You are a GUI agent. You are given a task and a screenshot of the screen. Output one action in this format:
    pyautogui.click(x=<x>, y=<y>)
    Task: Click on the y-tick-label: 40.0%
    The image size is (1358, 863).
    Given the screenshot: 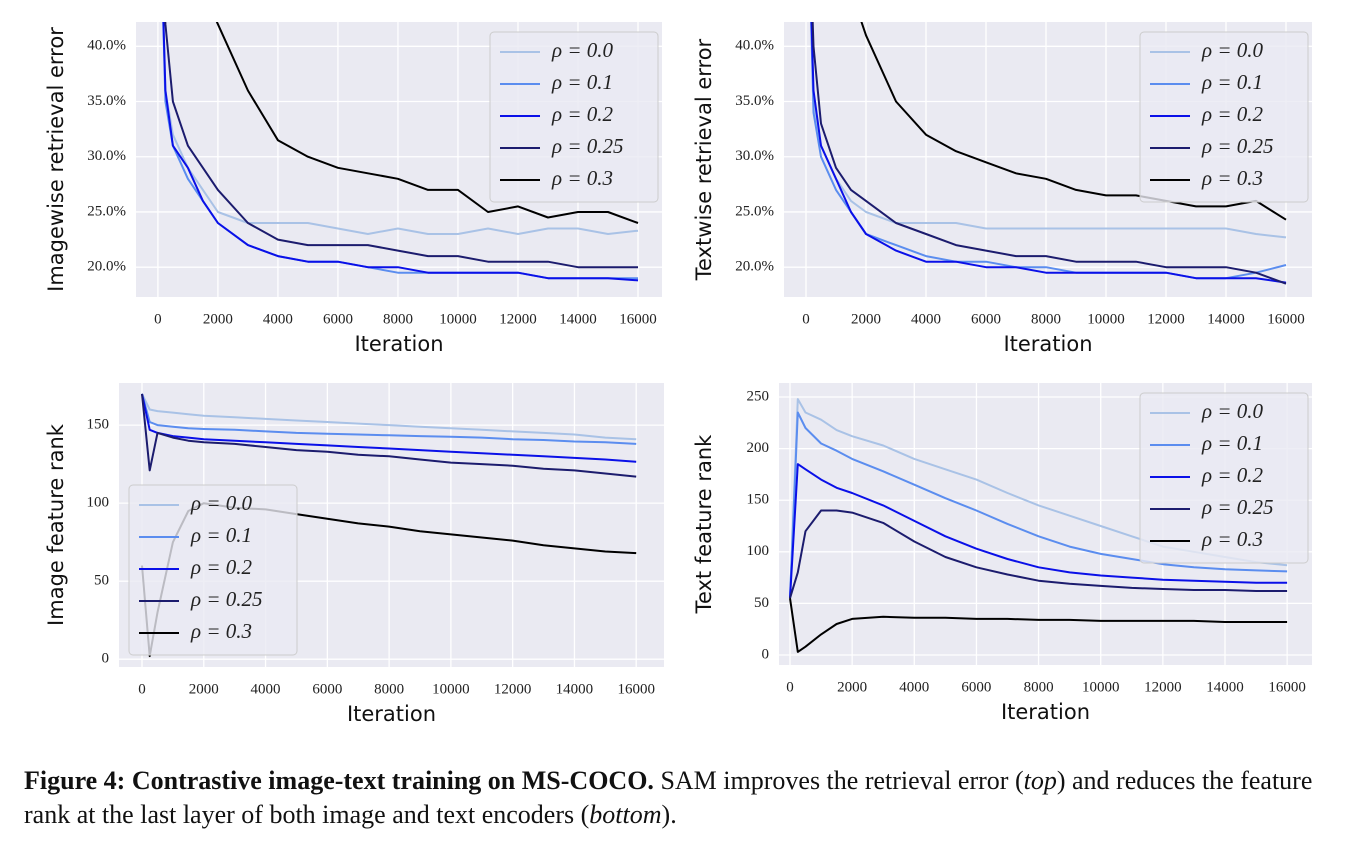 What is the action you would take?
    pyautogui.click(x=754, y=46)
    